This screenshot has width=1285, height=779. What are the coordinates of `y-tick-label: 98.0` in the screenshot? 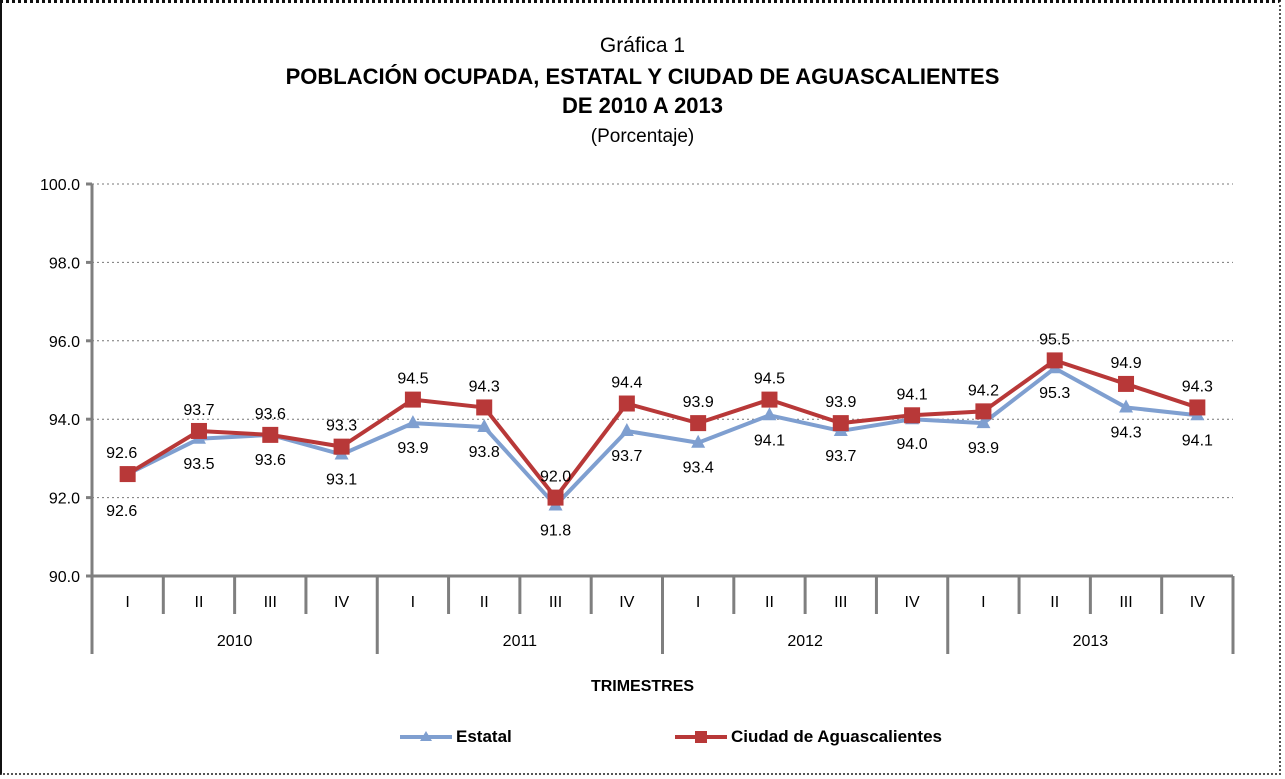 It's located at (64, 263).